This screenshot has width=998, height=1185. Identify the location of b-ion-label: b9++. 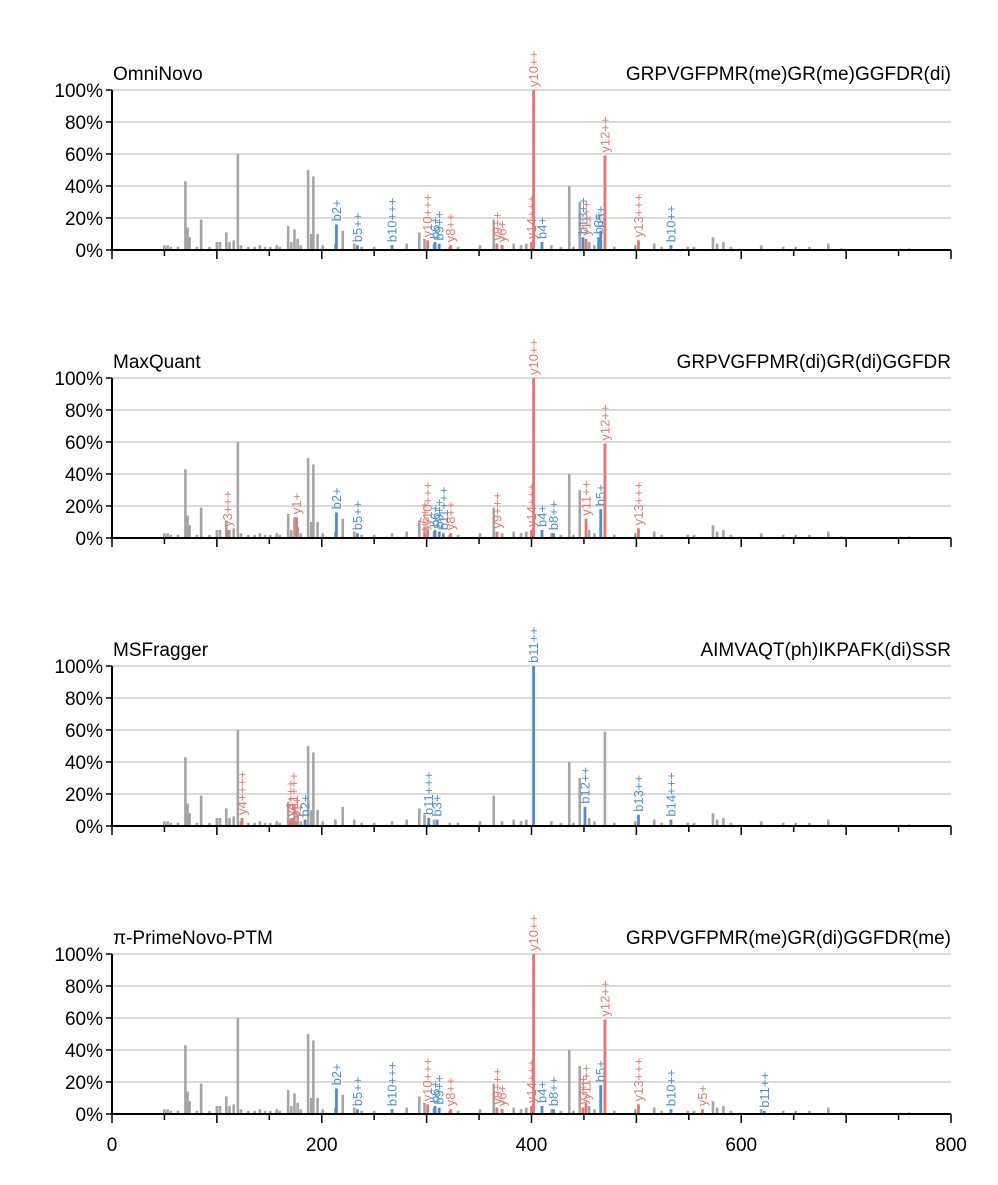
(439, 514).